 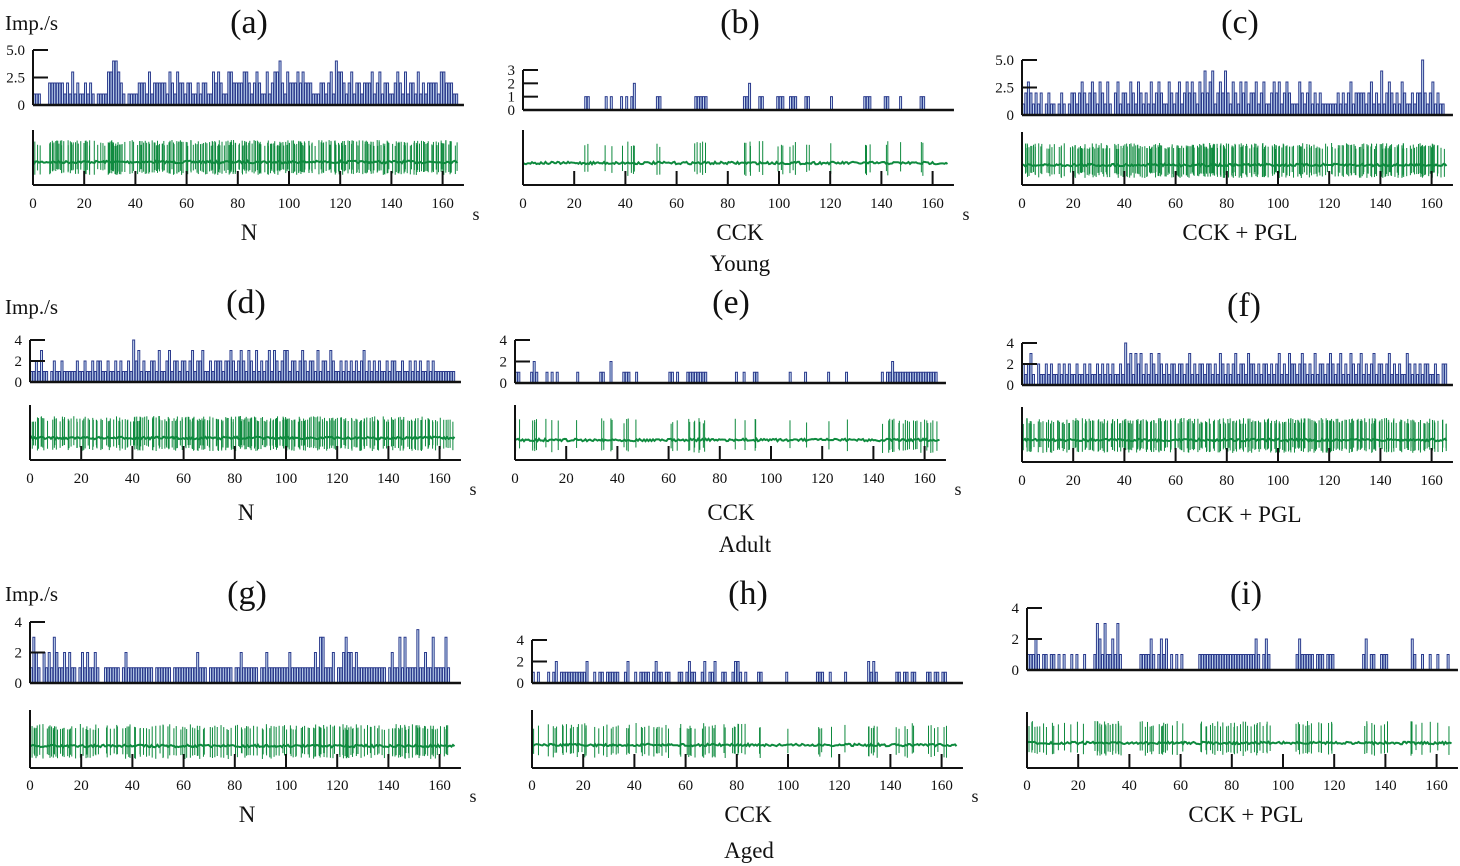 I want to click on group-label-aged: Aged, so click(x=749, y=850).